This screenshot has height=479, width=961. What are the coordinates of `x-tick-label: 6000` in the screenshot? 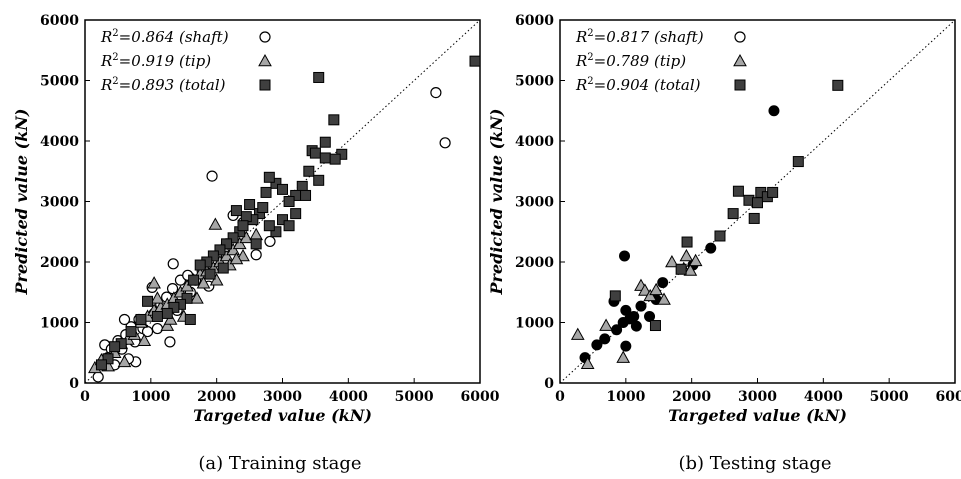 It's located at (480, 397).